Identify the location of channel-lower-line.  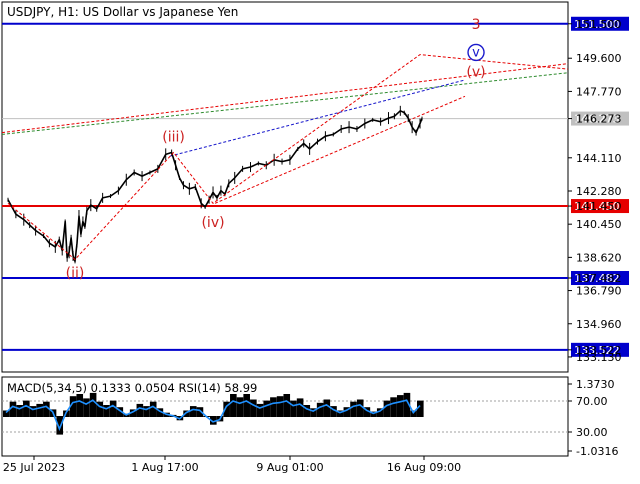
(340, 149).